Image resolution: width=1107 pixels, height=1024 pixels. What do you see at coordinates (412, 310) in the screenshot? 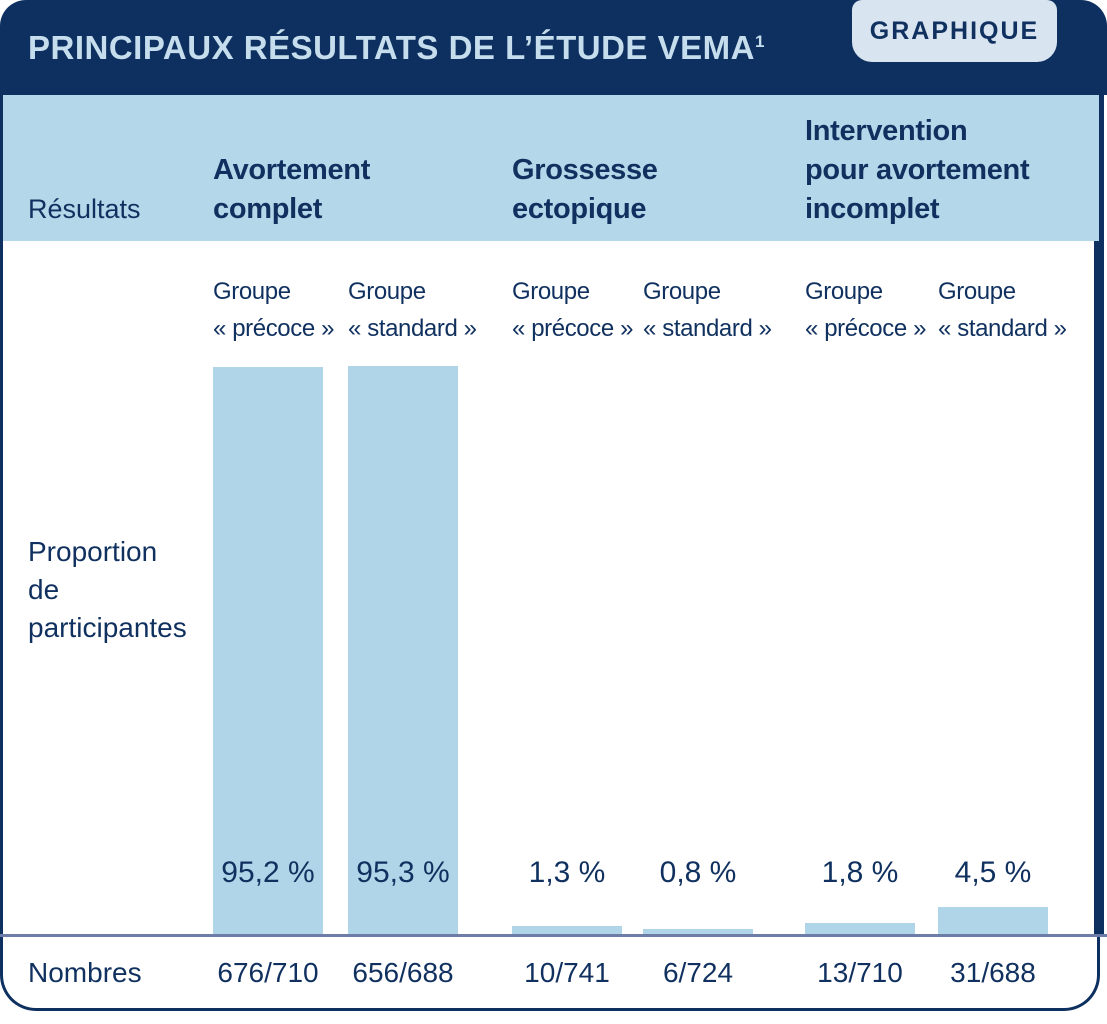
I see `group-label-standard-1: Groupe « standard »` at bounding box center [412, 310].